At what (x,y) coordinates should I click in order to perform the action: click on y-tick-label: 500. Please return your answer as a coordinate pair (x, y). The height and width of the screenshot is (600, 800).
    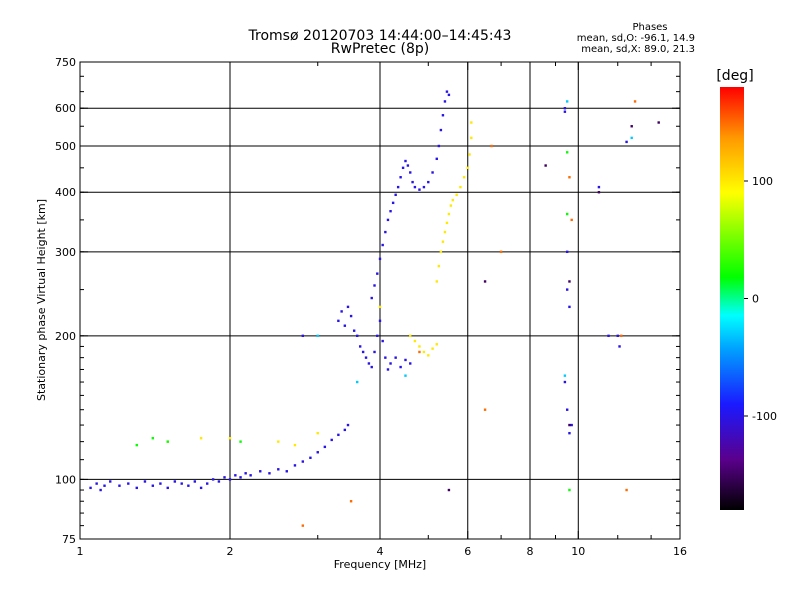
    Looking at the image, I should click on (65, 146).